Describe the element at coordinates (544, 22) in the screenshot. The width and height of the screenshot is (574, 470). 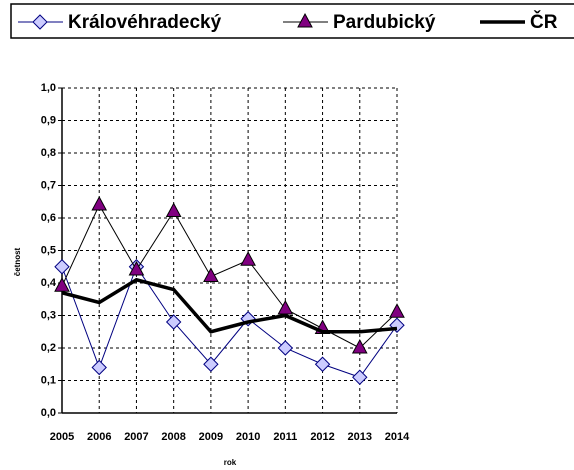
I see `legend-label: ČR` at that location.